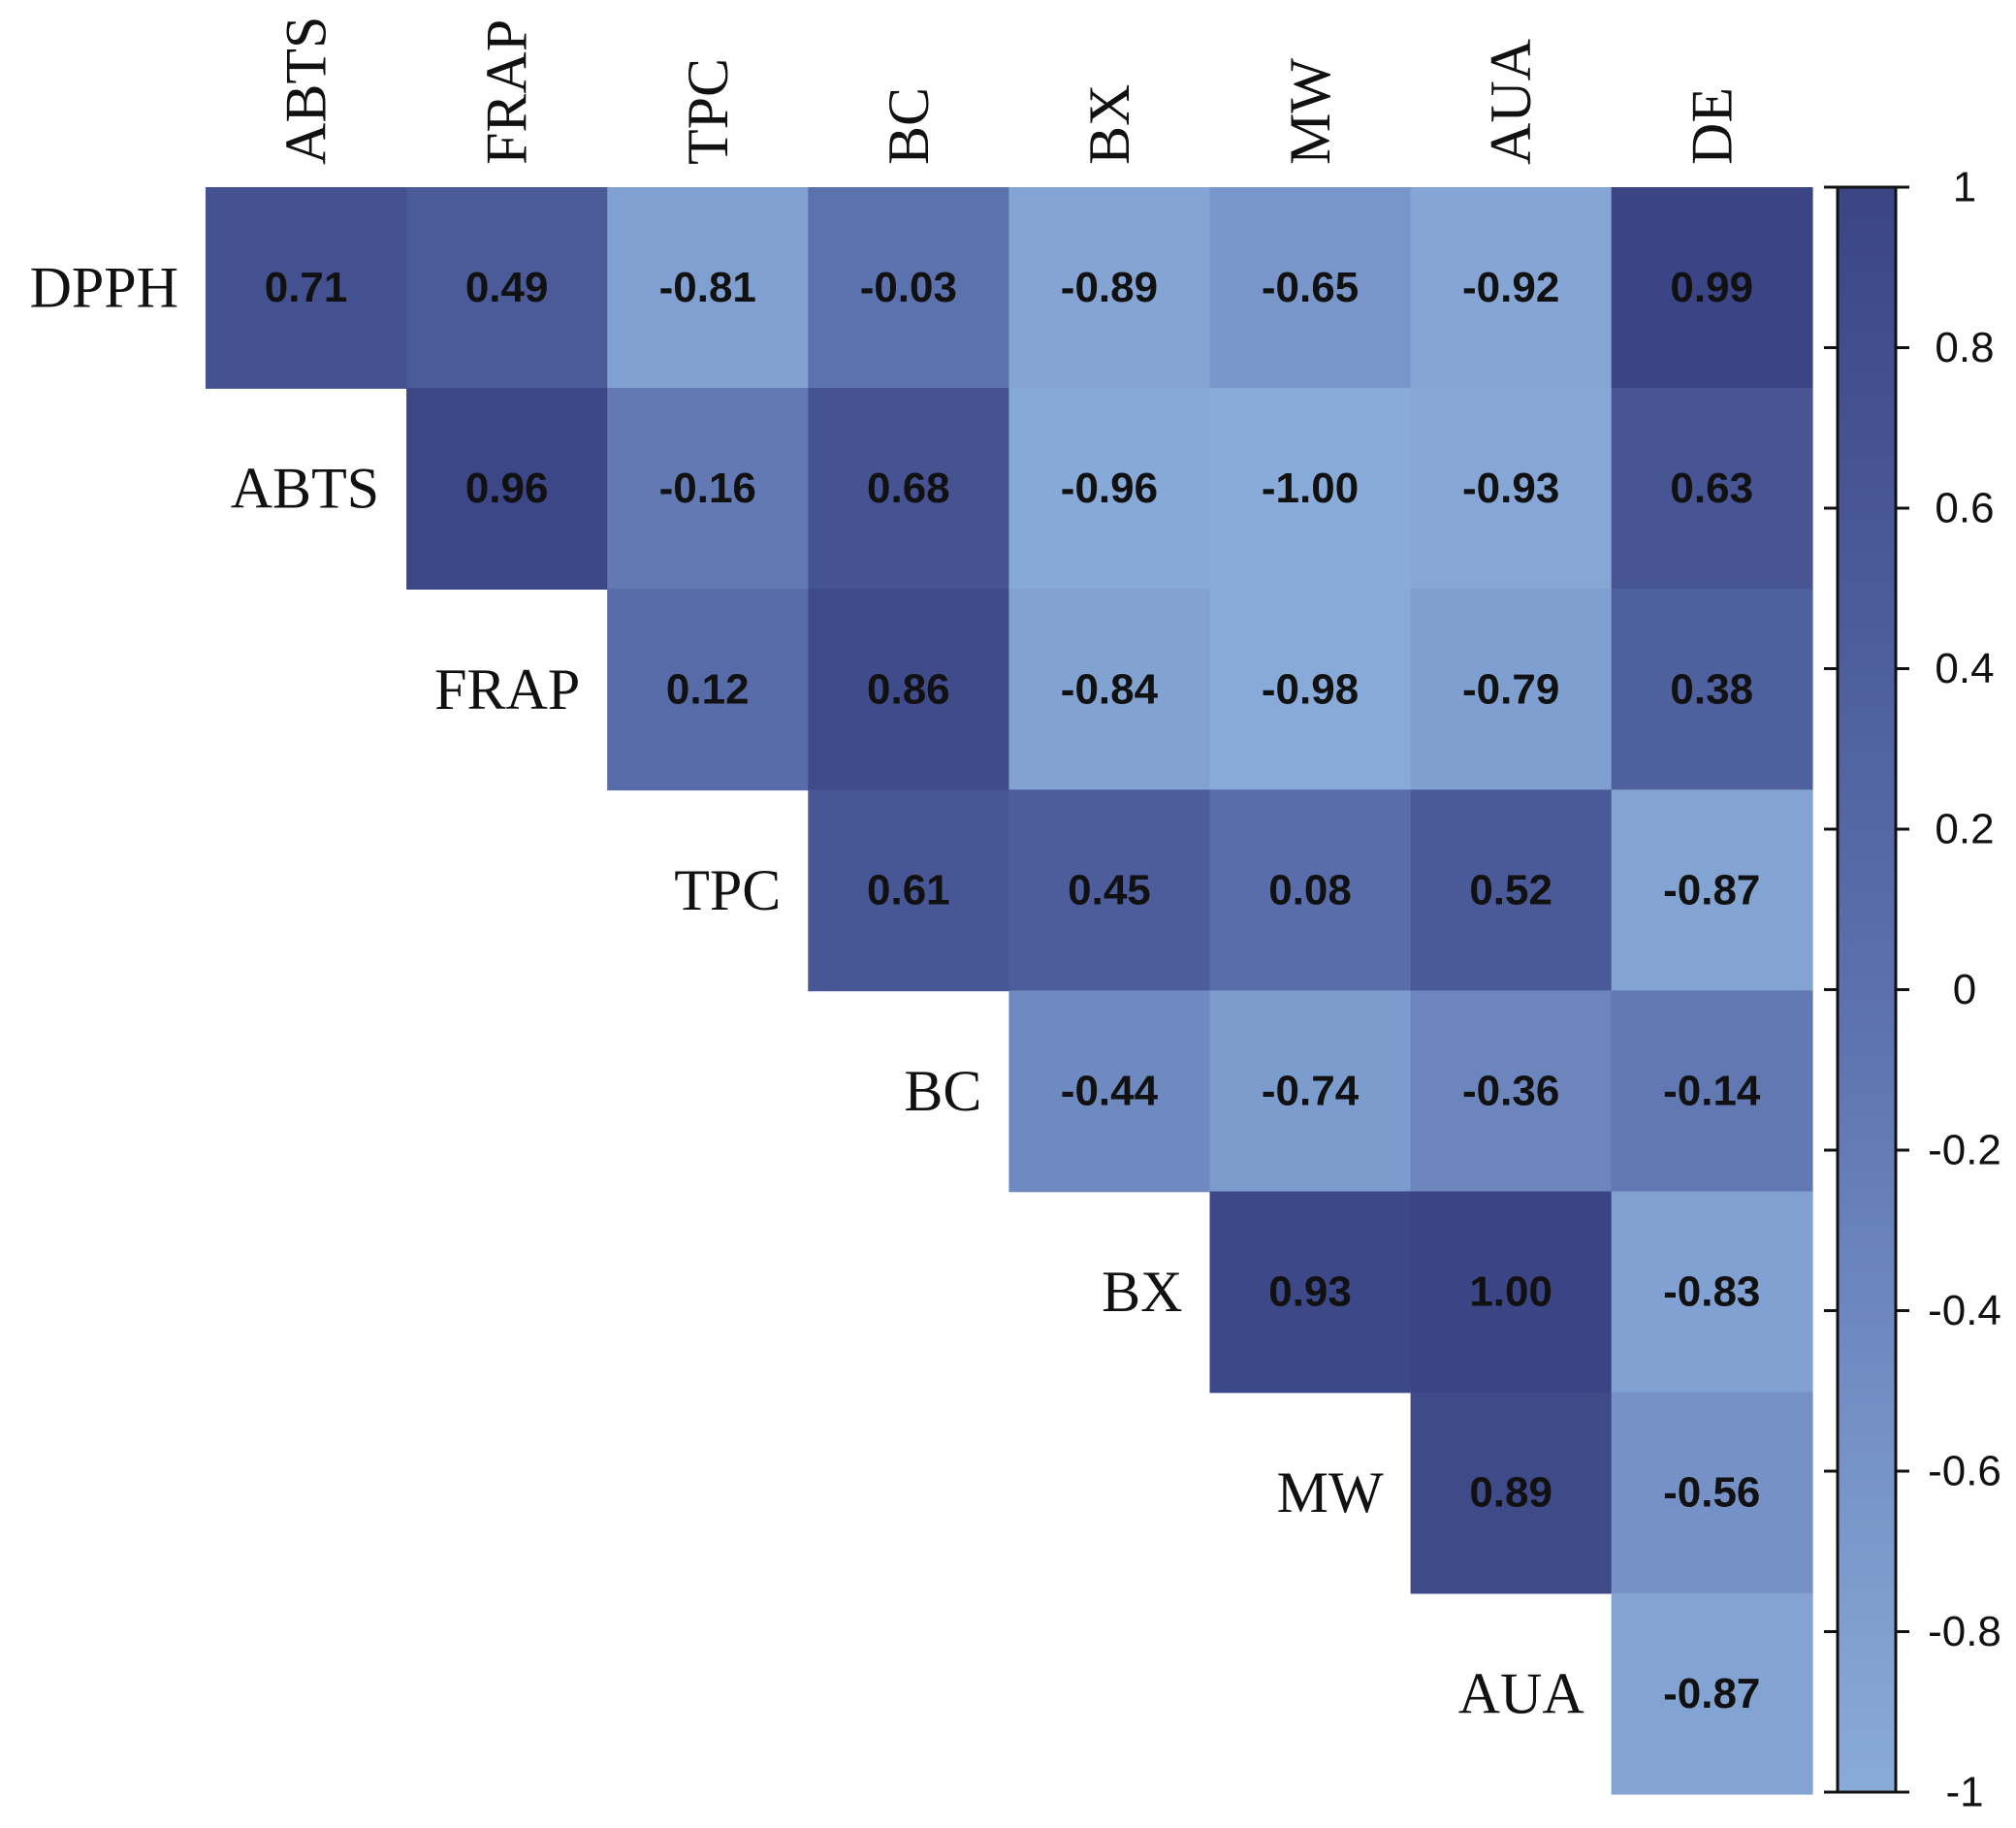 This screenshot has width=2016, height=1828. I want to click on cell-value-label: -0.93, so click(1510, 488).